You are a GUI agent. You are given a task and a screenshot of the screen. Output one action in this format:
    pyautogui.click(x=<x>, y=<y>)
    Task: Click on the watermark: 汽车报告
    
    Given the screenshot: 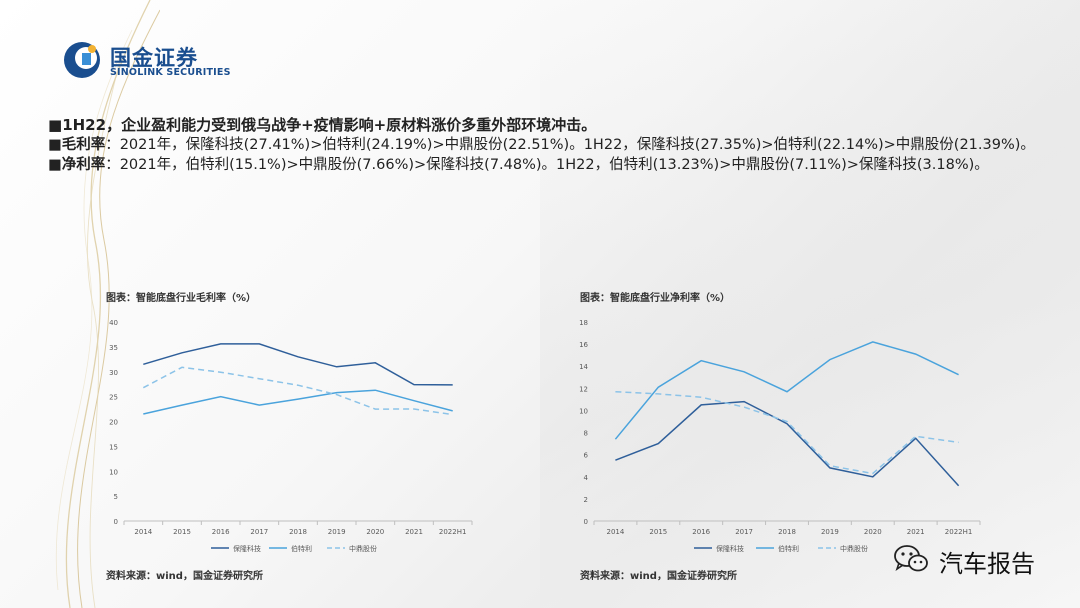 What is the action you would take?
    pyautogui.click(x=978, y=560)
    